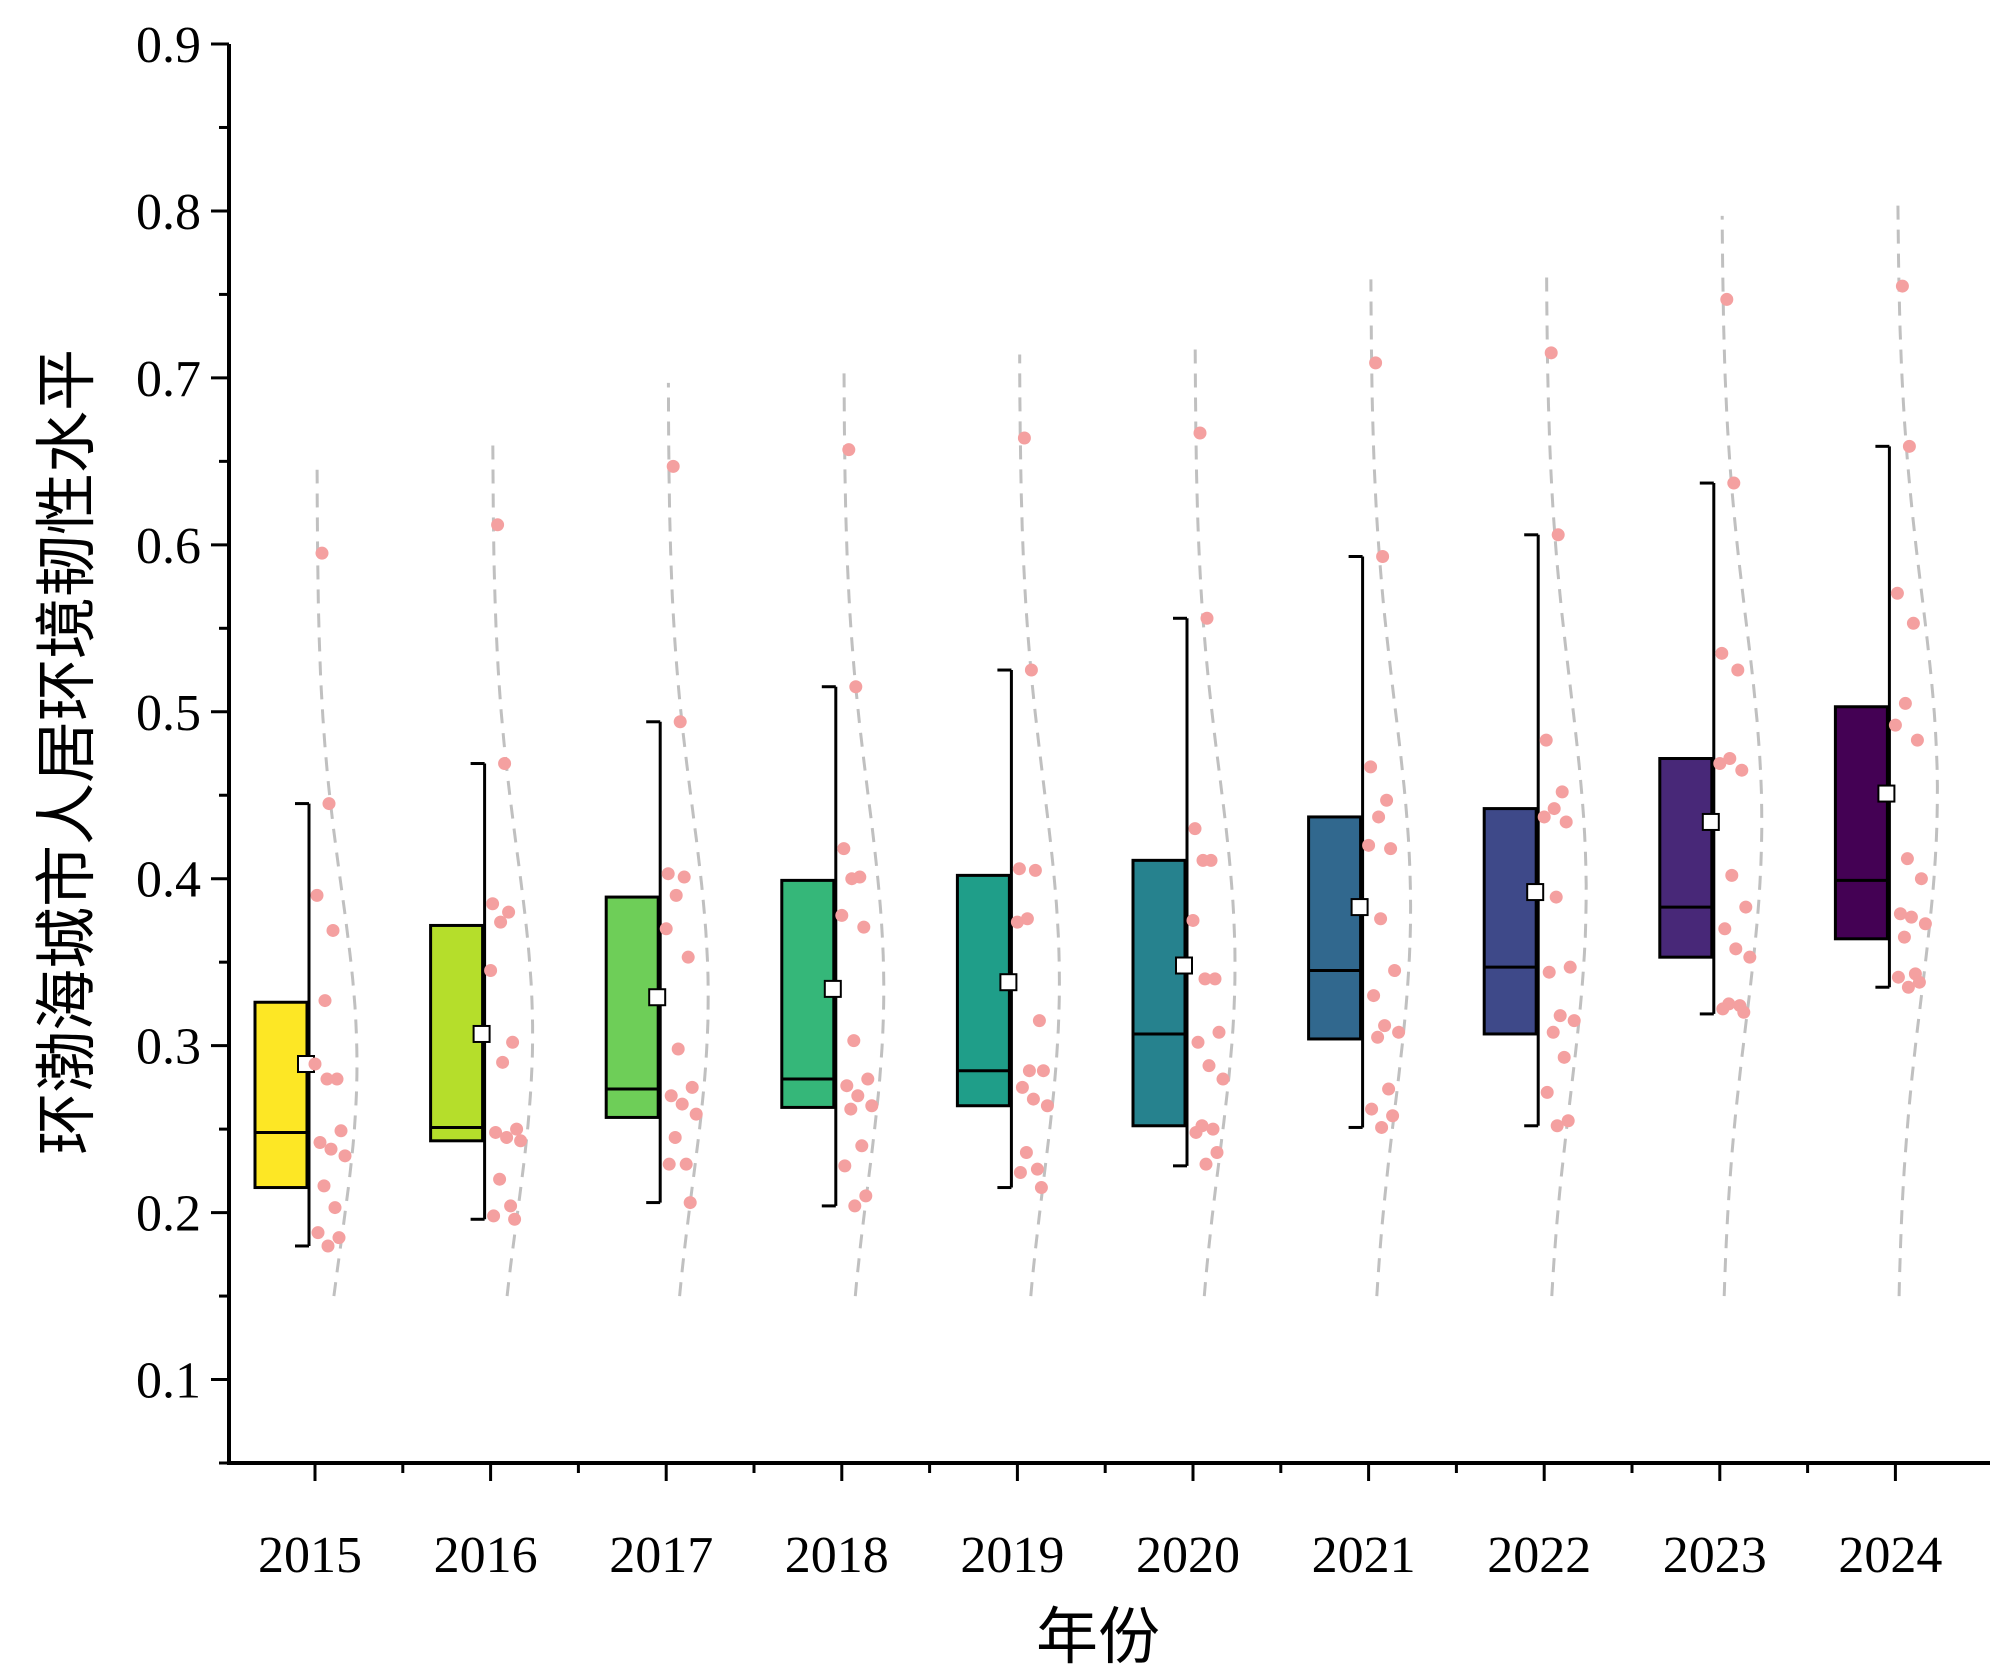 Image resolution: width=2000 pixels, height=1676 pixels. I want to click on box-2020, so click(1162, 892).